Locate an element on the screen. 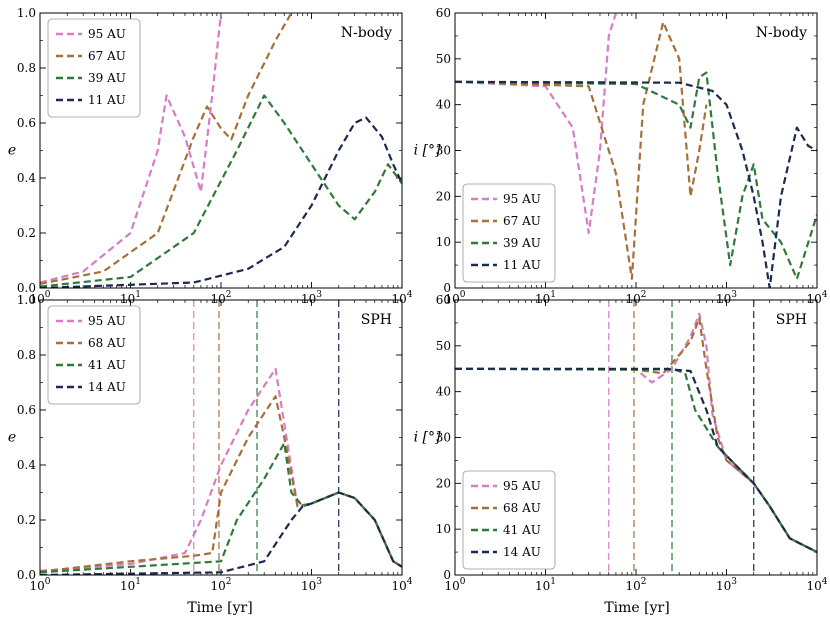 Image resolution: width=830 pixels, height=623 pixels. x-axis-label-left: Time [yr] is located at coordinates (219, 608).